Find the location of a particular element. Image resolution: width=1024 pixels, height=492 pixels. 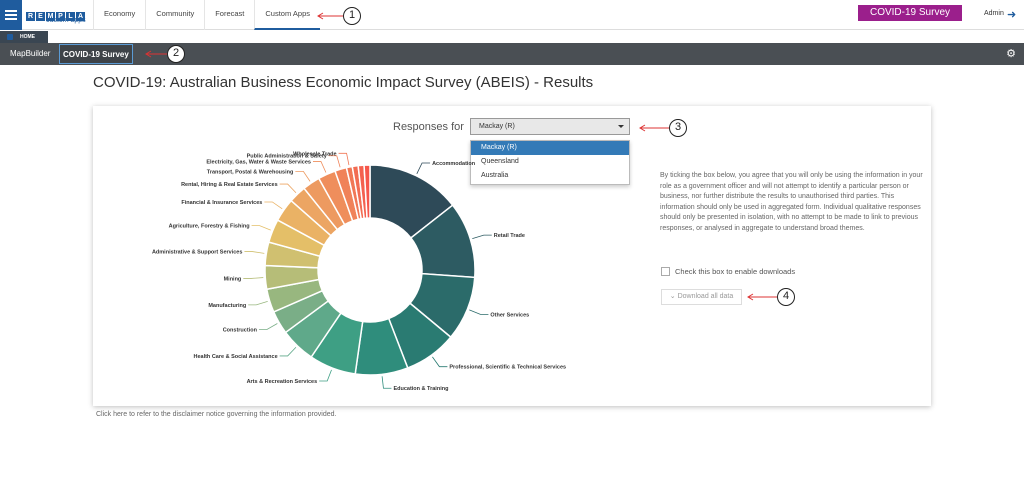

download-all-button: ⌄ Download all data is located at coordinates (701, 297).